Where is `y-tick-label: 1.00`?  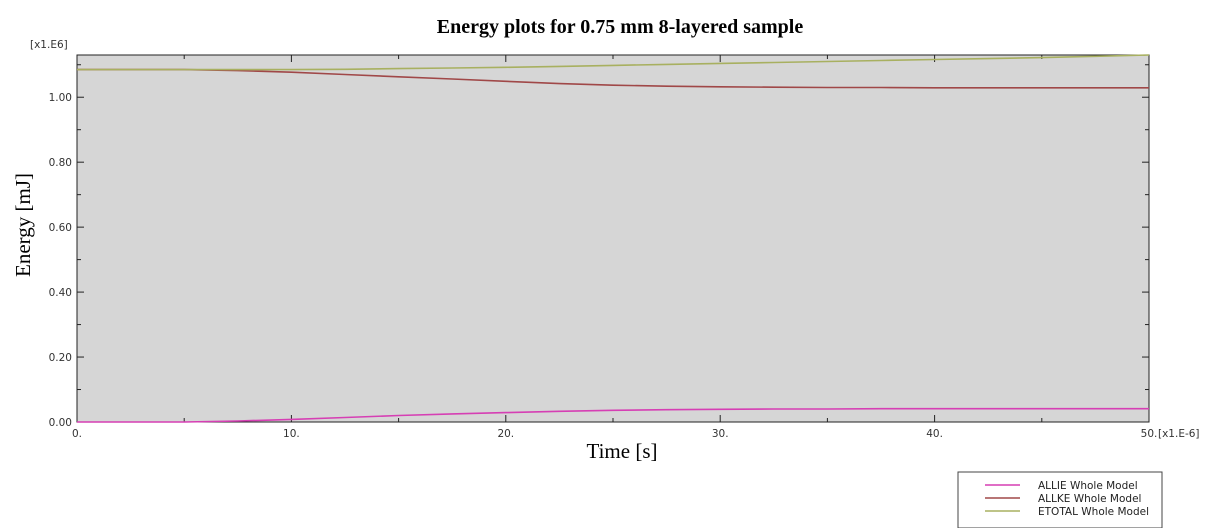
y-tick-label: 1.00 is located at coordinates (60, 98).